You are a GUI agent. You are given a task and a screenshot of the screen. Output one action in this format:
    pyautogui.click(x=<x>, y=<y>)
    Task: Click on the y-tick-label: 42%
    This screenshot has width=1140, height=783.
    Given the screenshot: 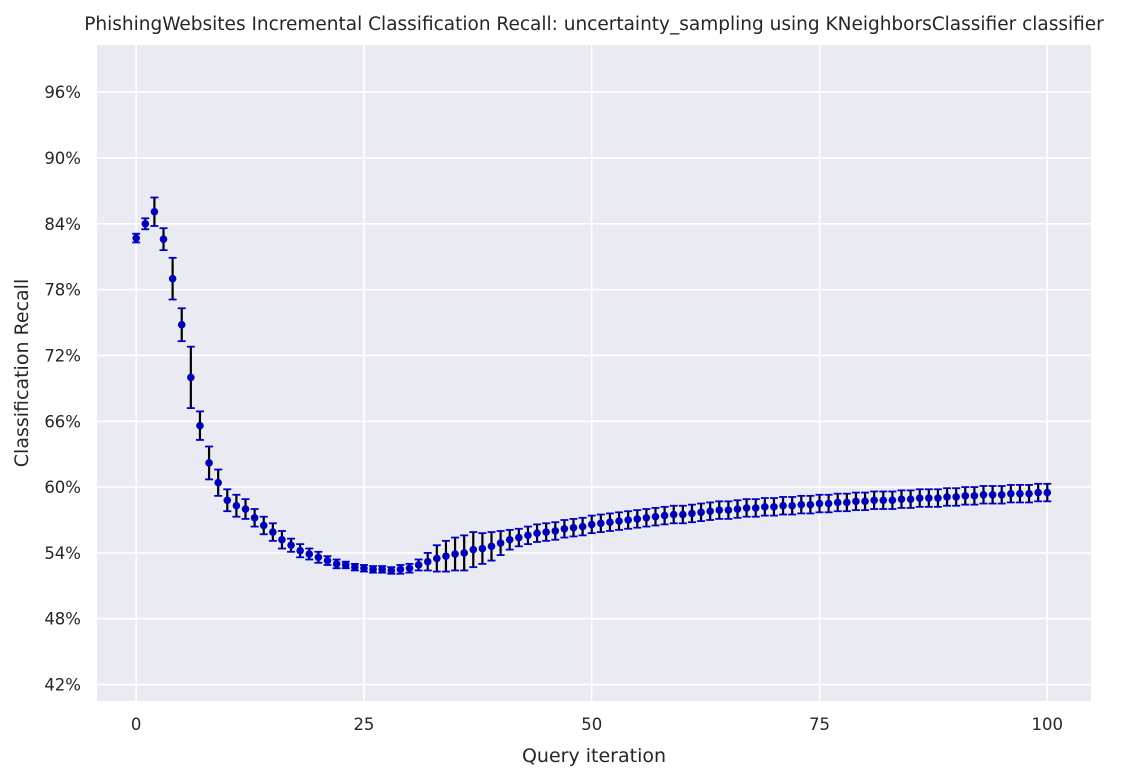 What is the action you would take?
    pyautogui.click(x=62, y=685)
    